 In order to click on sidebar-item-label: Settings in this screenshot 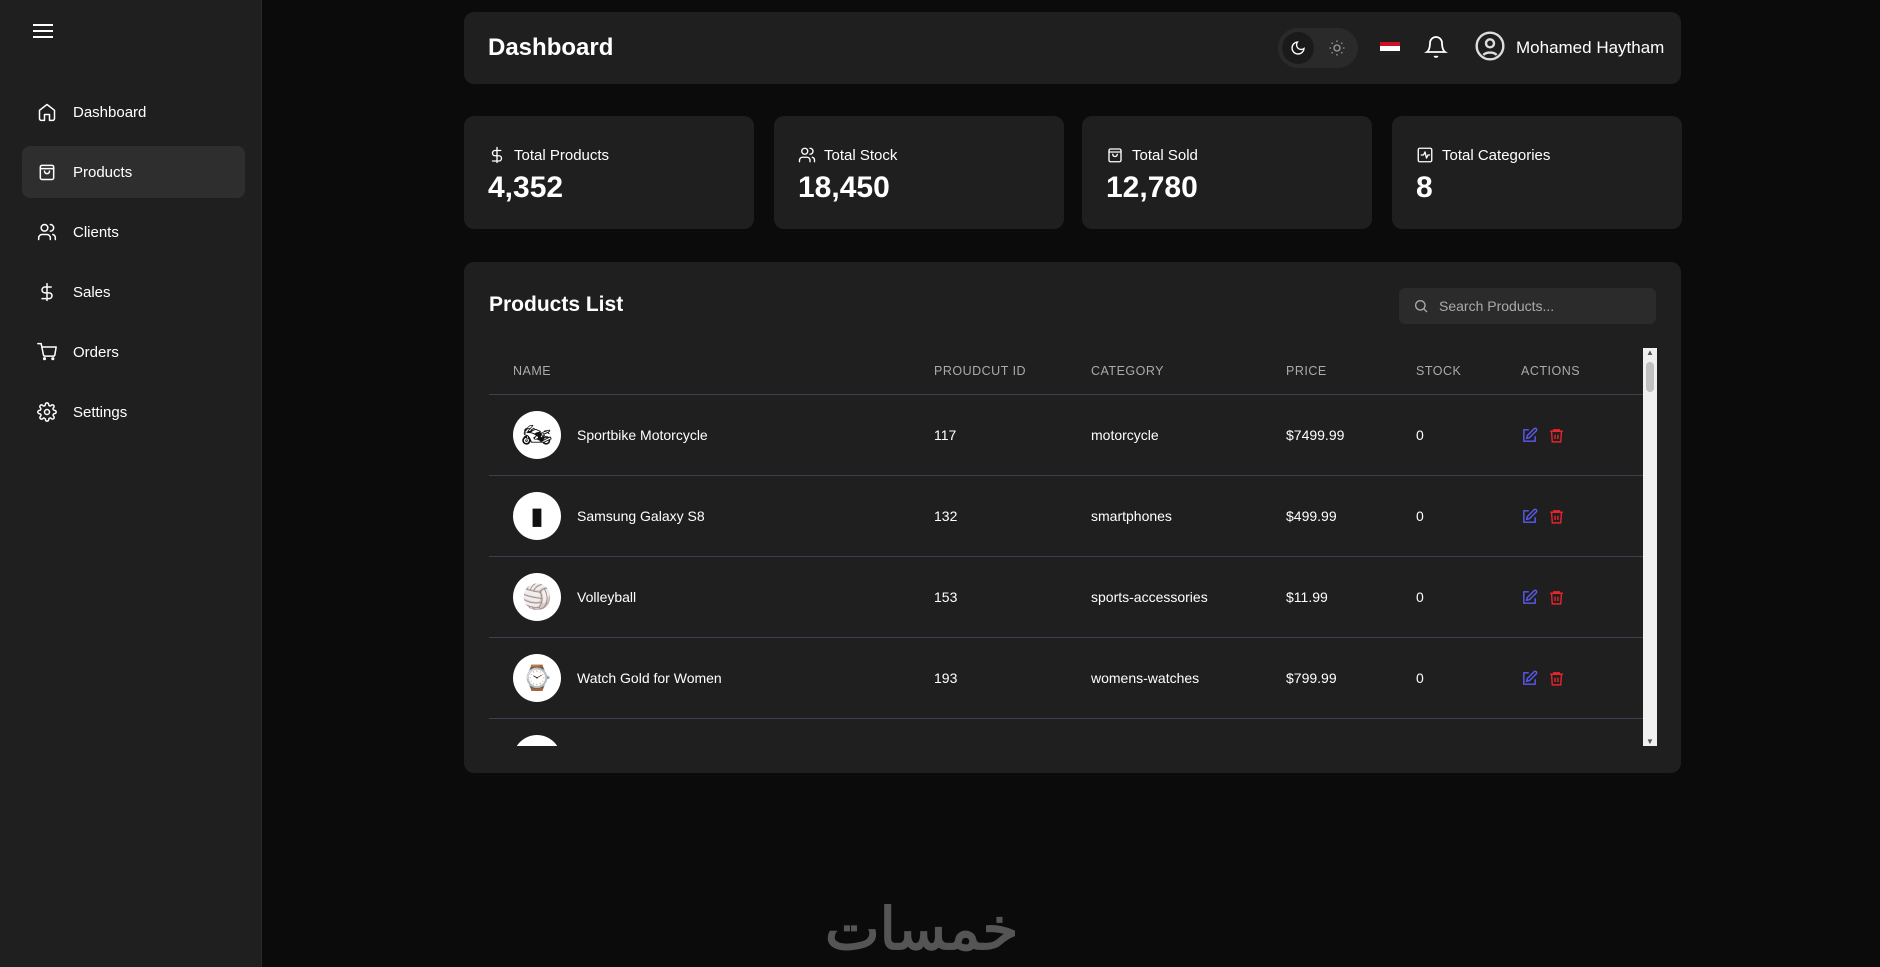, I will do `click(100, 412)`.